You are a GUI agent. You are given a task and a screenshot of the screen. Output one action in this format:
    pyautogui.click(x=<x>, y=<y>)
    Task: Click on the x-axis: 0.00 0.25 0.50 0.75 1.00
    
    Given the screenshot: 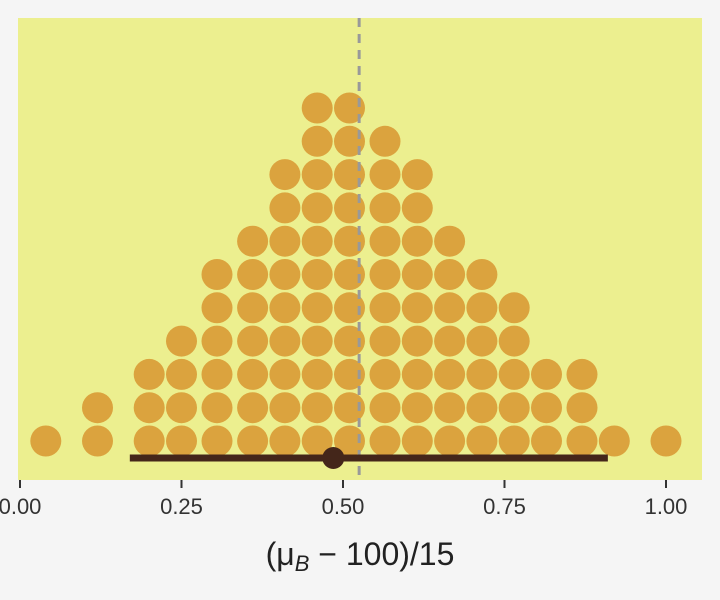 What is the action you would take?
    pyautogui.click(x=343, y=499)
    